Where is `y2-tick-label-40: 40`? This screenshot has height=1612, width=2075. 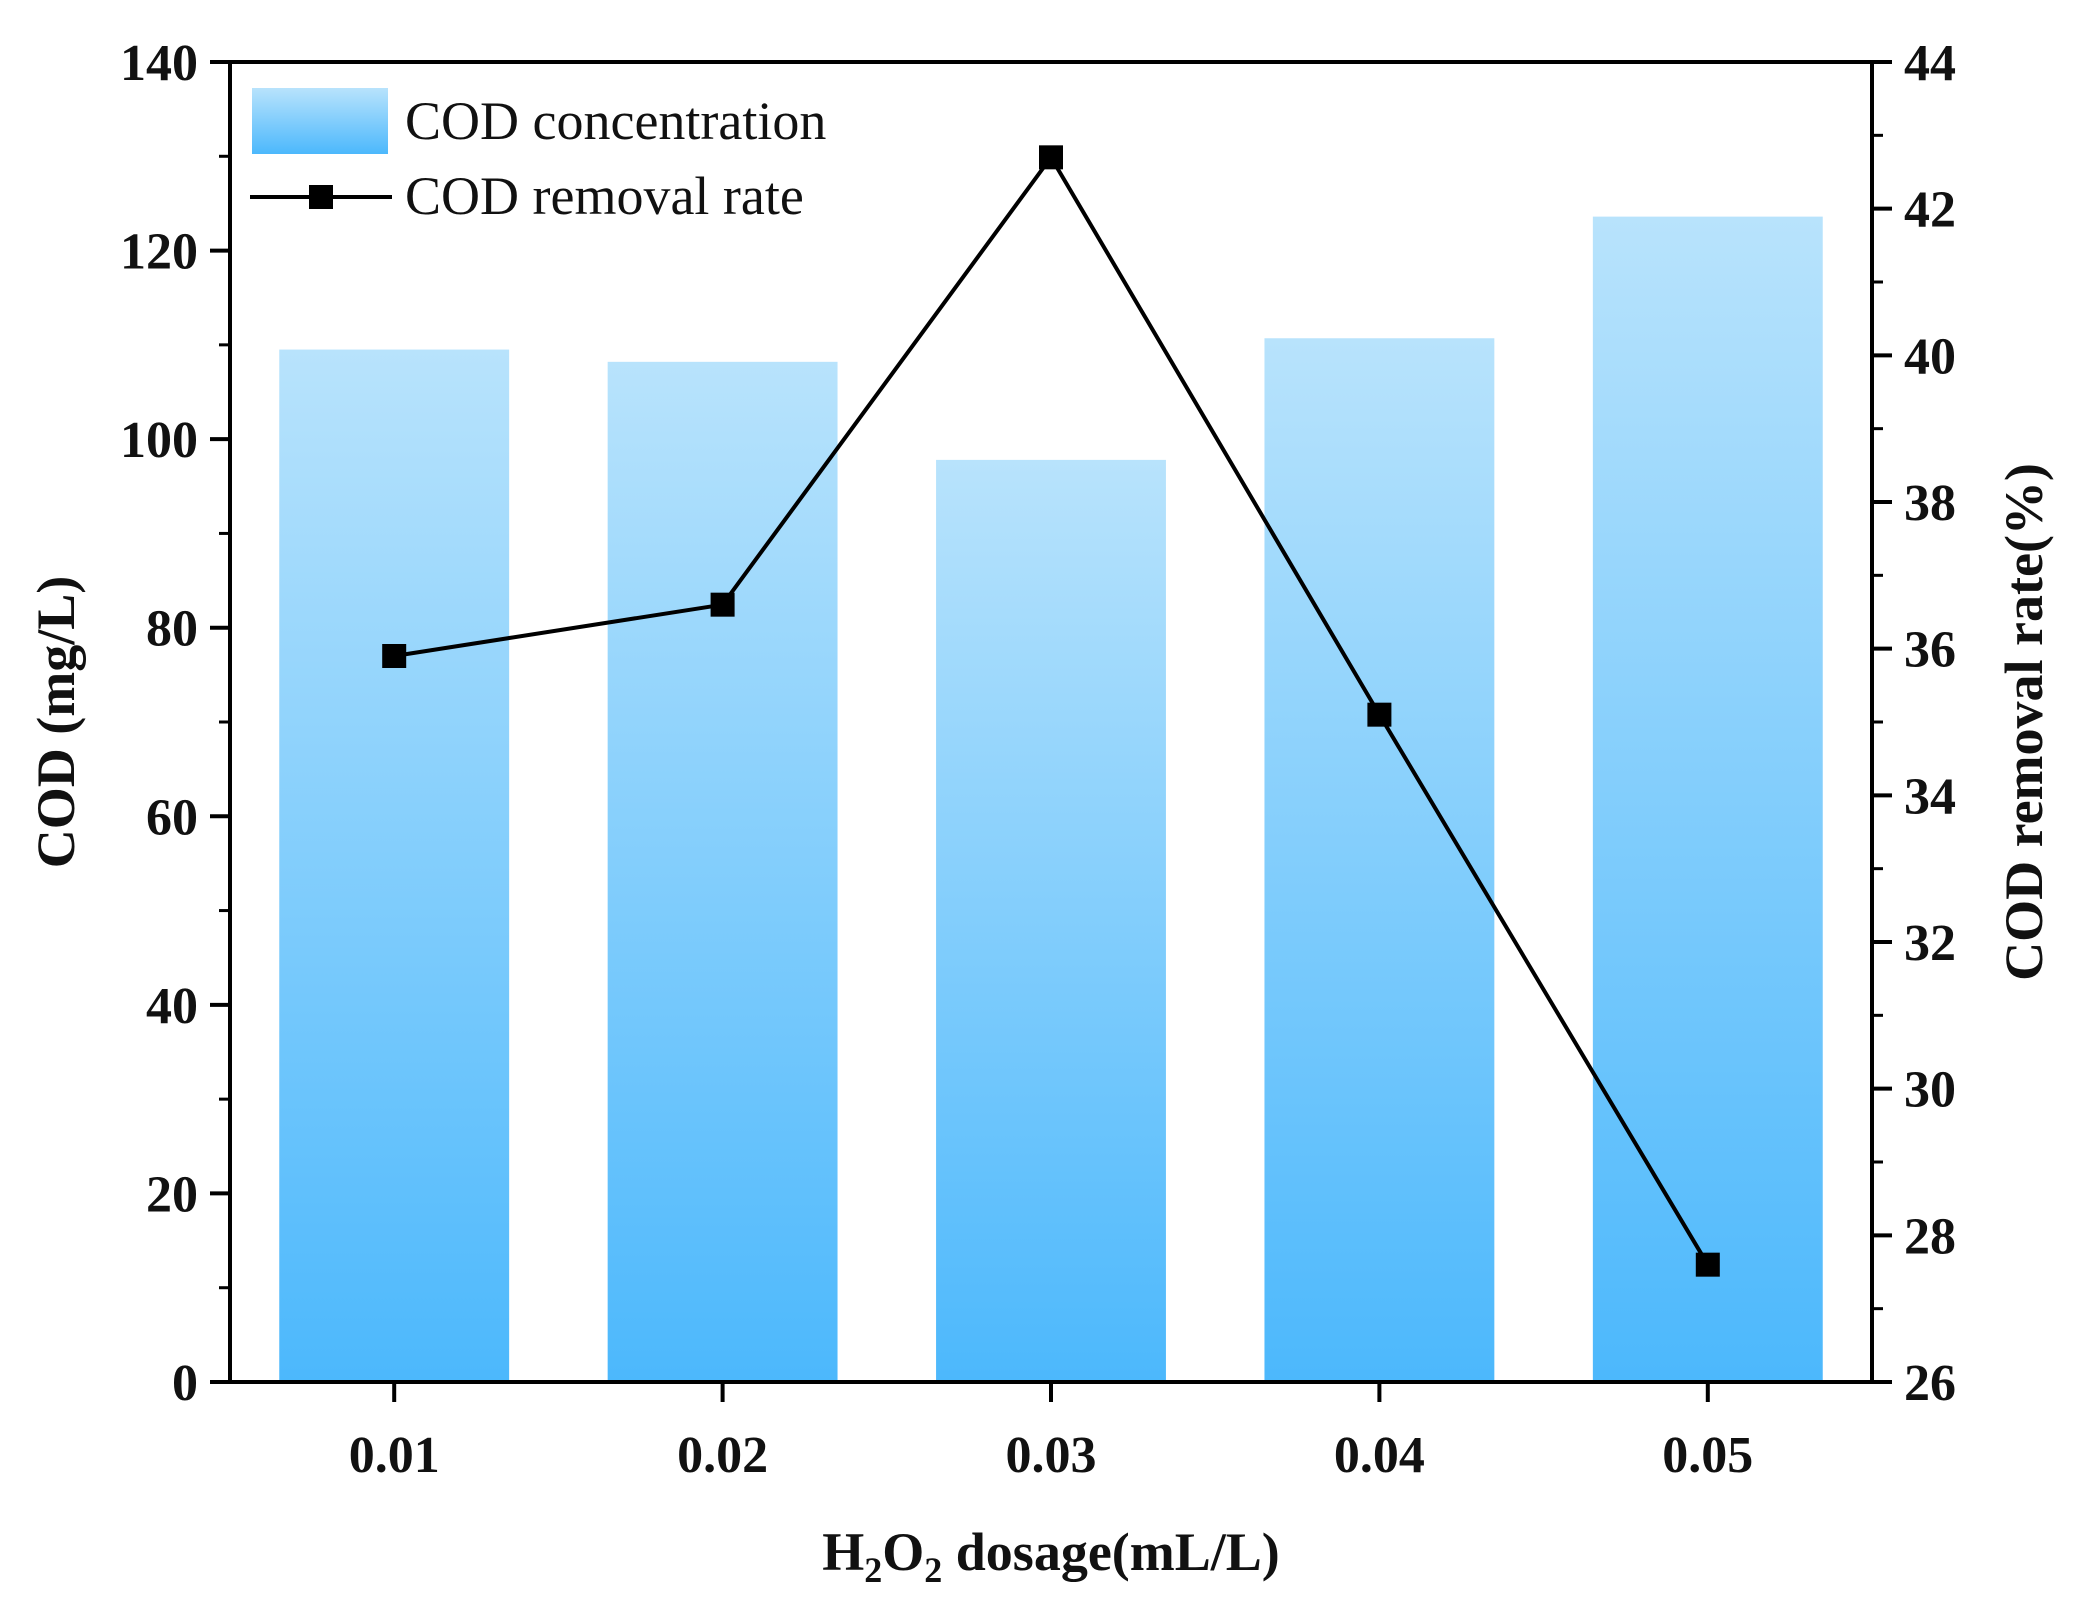 y2-tick-label-40: 40 is located at coordinates (1930, 356).